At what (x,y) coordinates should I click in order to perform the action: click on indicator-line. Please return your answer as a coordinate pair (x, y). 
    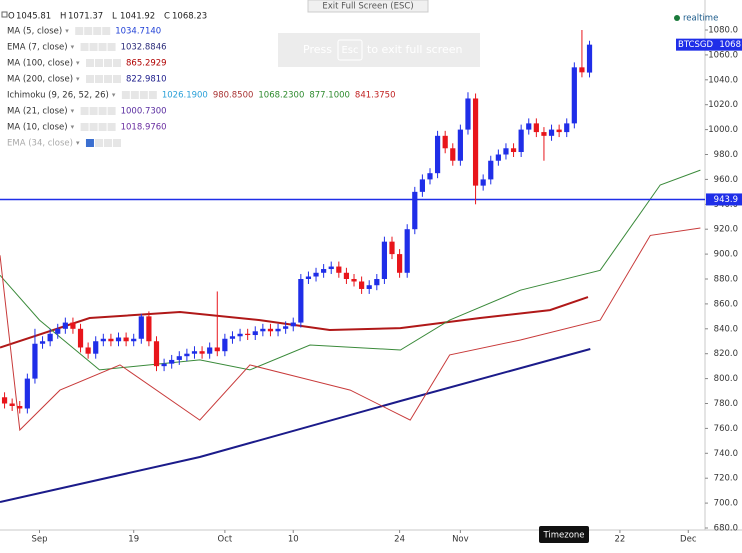
    Looking at the image, I should click on (294, 322).